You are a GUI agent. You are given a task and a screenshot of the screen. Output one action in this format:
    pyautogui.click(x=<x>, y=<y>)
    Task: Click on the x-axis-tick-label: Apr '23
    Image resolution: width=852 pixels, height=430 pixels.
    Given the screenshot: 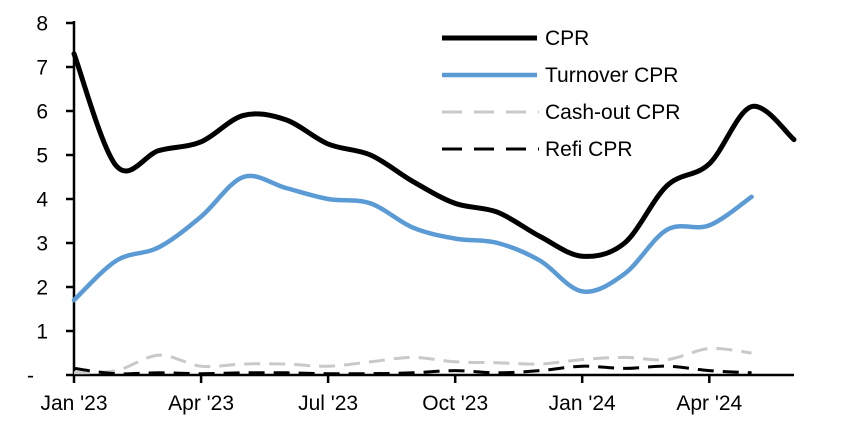 What is the action you would take?
    pyautogui.click(x=201, y=403)
    